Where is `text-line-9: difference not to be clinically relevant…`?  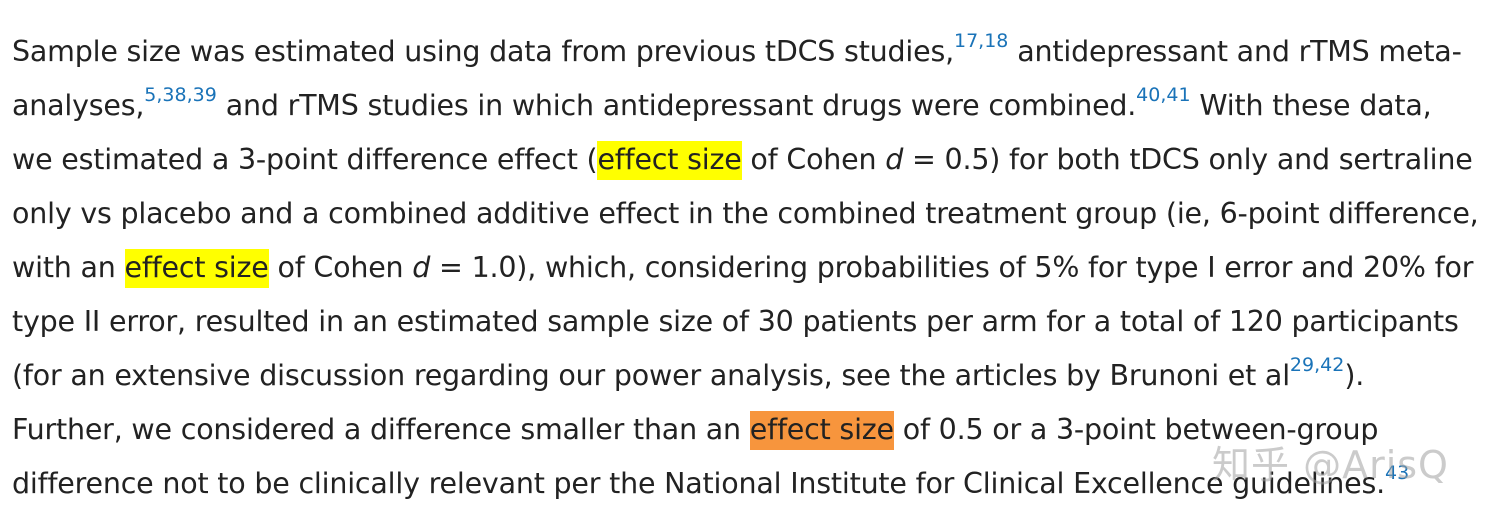 text-line-9: difference not to be clinically relevant… is located at coordinates (757, 484).